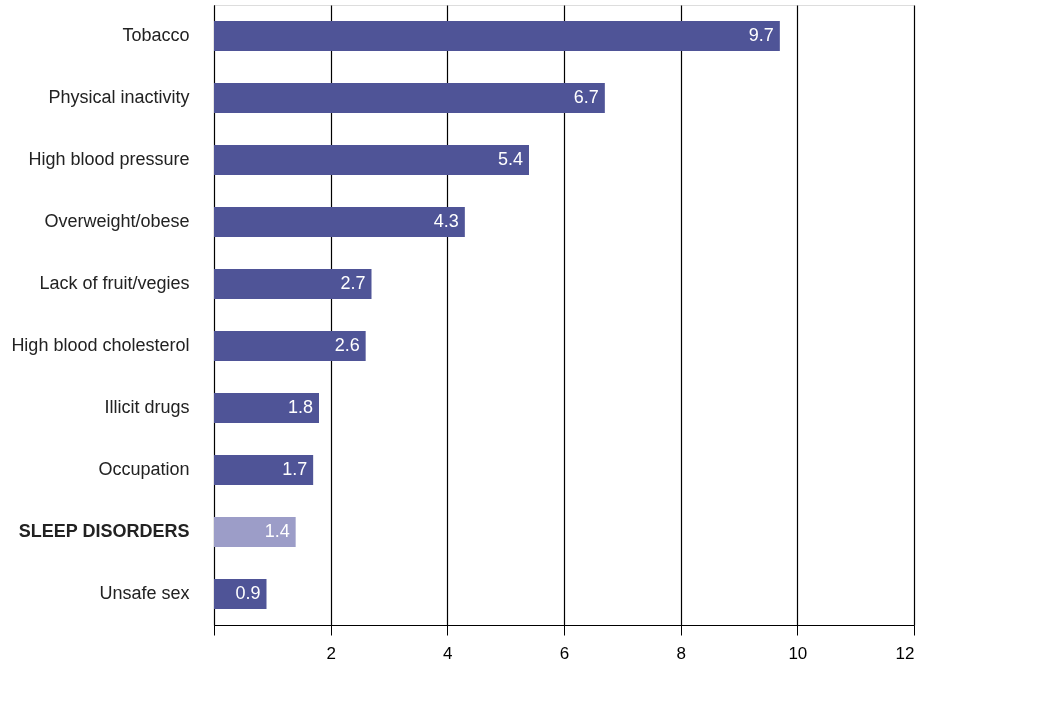  What do you see at coordinates (448, 653) in the screenshot?
I see `x-tick-label: 4` at bounding box center [448, 653].